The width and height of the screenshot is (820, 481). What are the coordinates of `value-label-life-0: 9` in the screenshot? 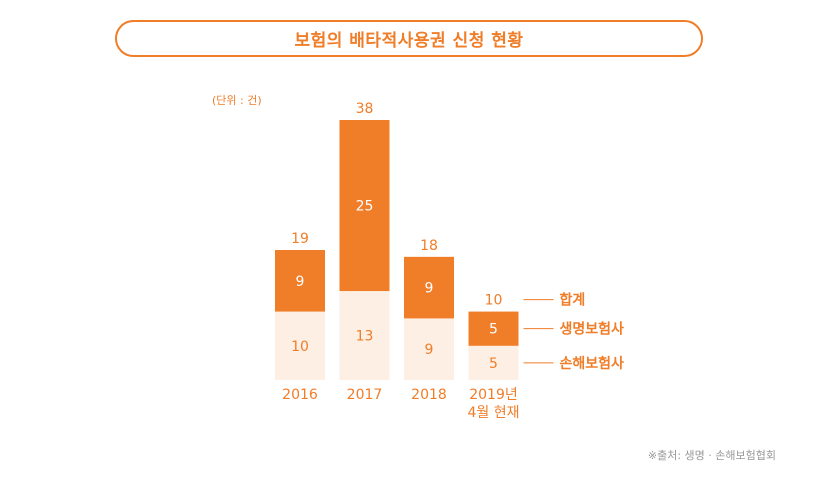 It's located at (300, 282).